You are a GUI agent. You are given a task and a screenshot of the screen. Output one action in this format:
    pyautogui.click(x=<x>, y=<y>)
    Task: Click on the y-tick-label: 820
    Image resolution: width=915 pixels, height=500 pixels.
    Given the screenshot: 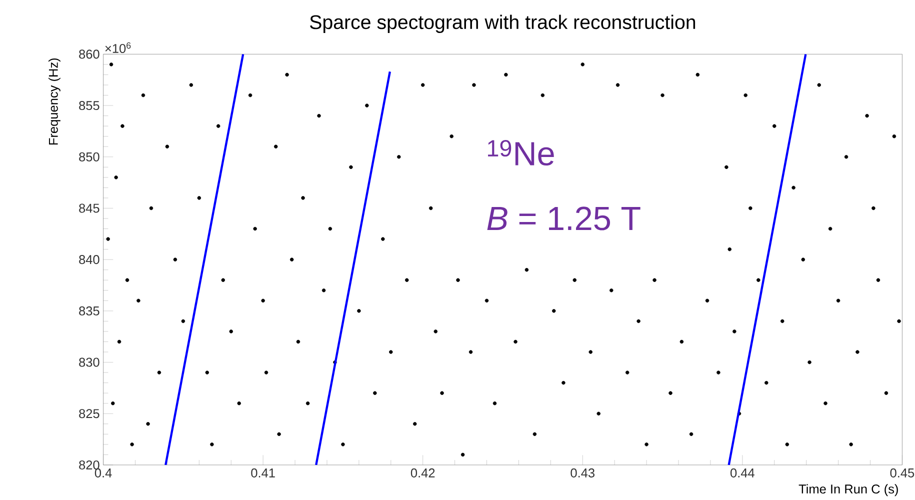 What is the action you would take?
    pyautogui.click(x=89, y=465)
    